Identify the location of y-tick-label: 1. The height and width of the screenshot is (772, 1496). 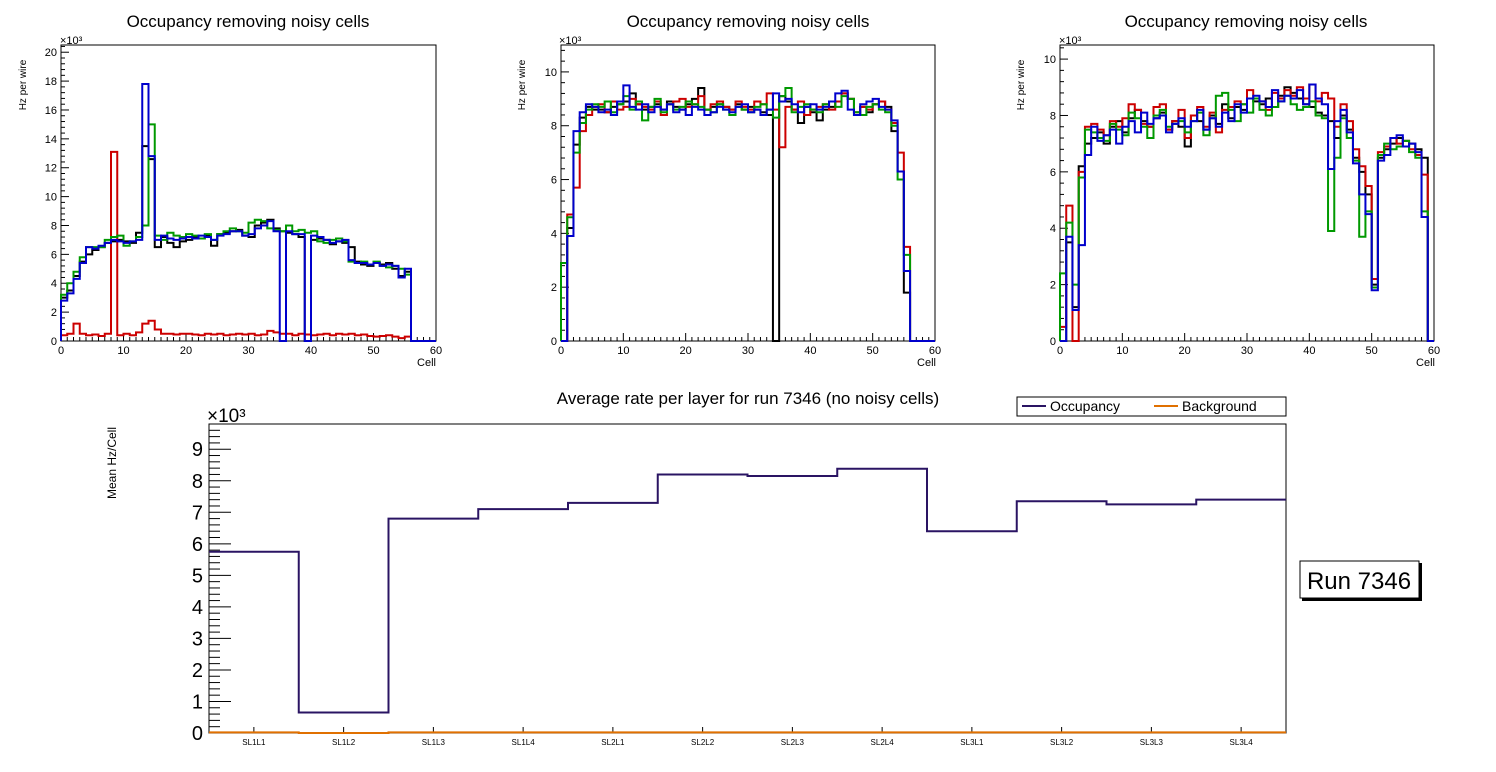
(197, 702).